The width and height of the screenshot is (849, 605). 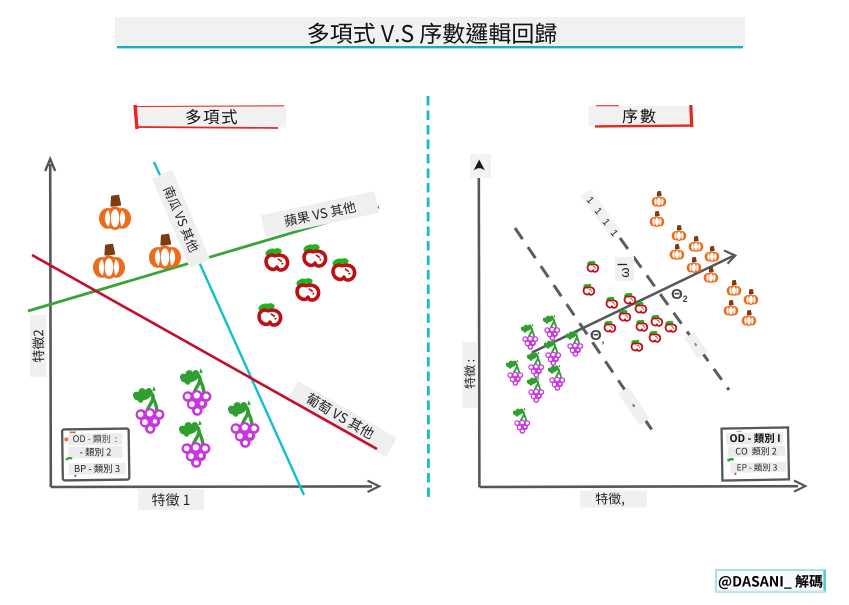 I want to click on svg-text: ω, so click(x=624, y=273).